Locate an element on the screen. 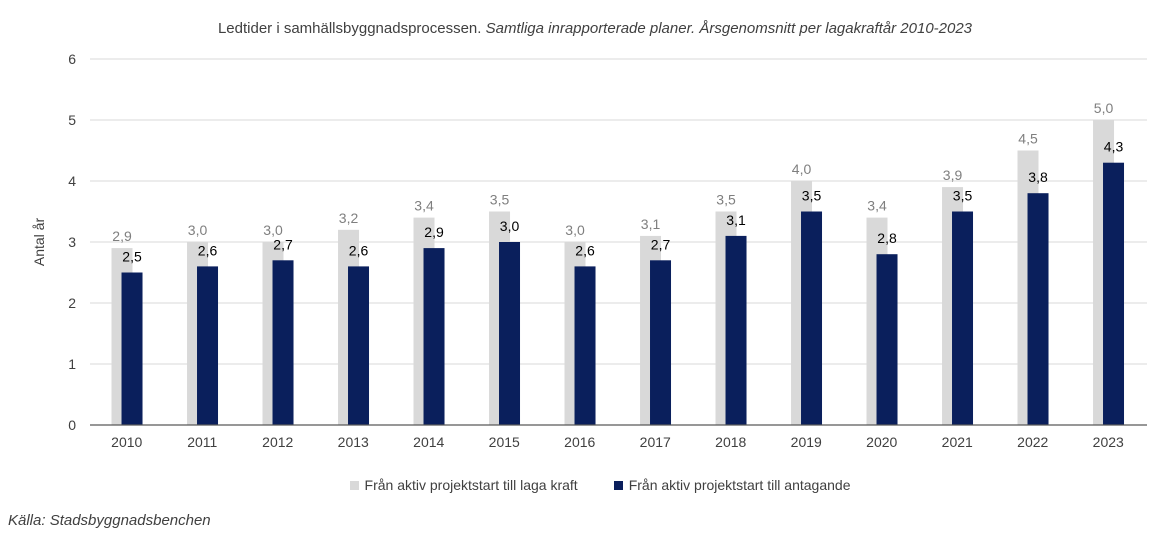 The image size is (1153, 533). x-tick-label: 2013 is located at coordinates (353, 442).